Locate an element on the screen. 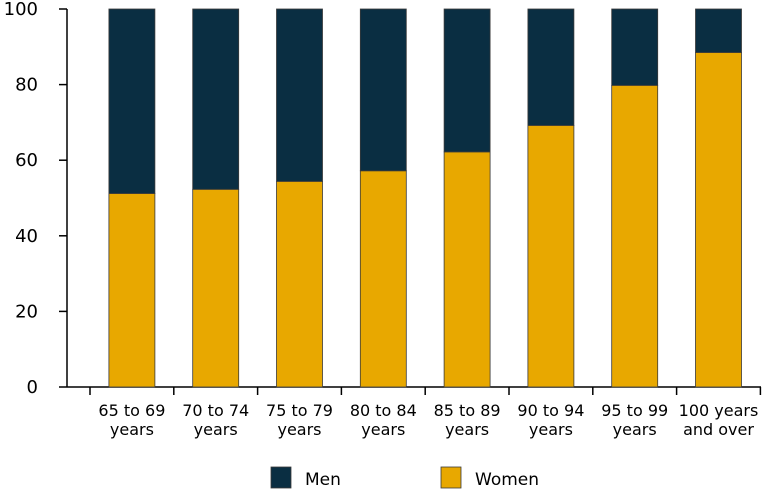 Image resolution: width=764 pixels, height=491 pixels. y-axis: 0 20 40 60 80 100 is located at coordinates (36, 199).